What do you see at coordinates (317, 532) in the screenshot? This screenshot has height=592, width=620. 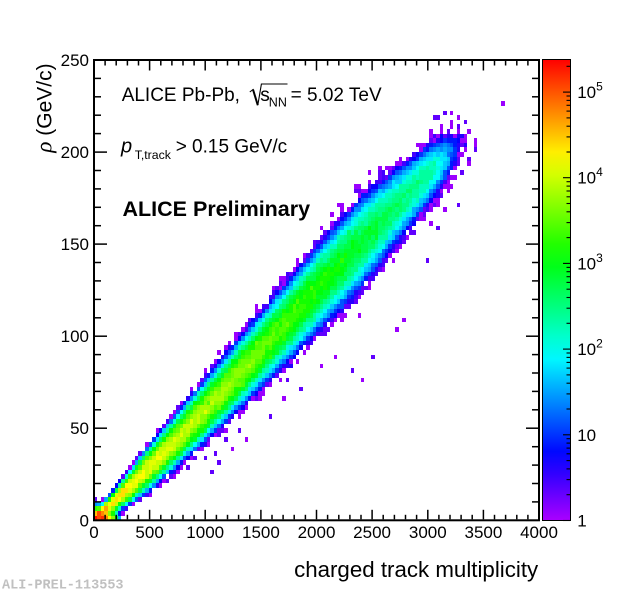 I see `svg-text: 2000` at bounding box center [317, 532].